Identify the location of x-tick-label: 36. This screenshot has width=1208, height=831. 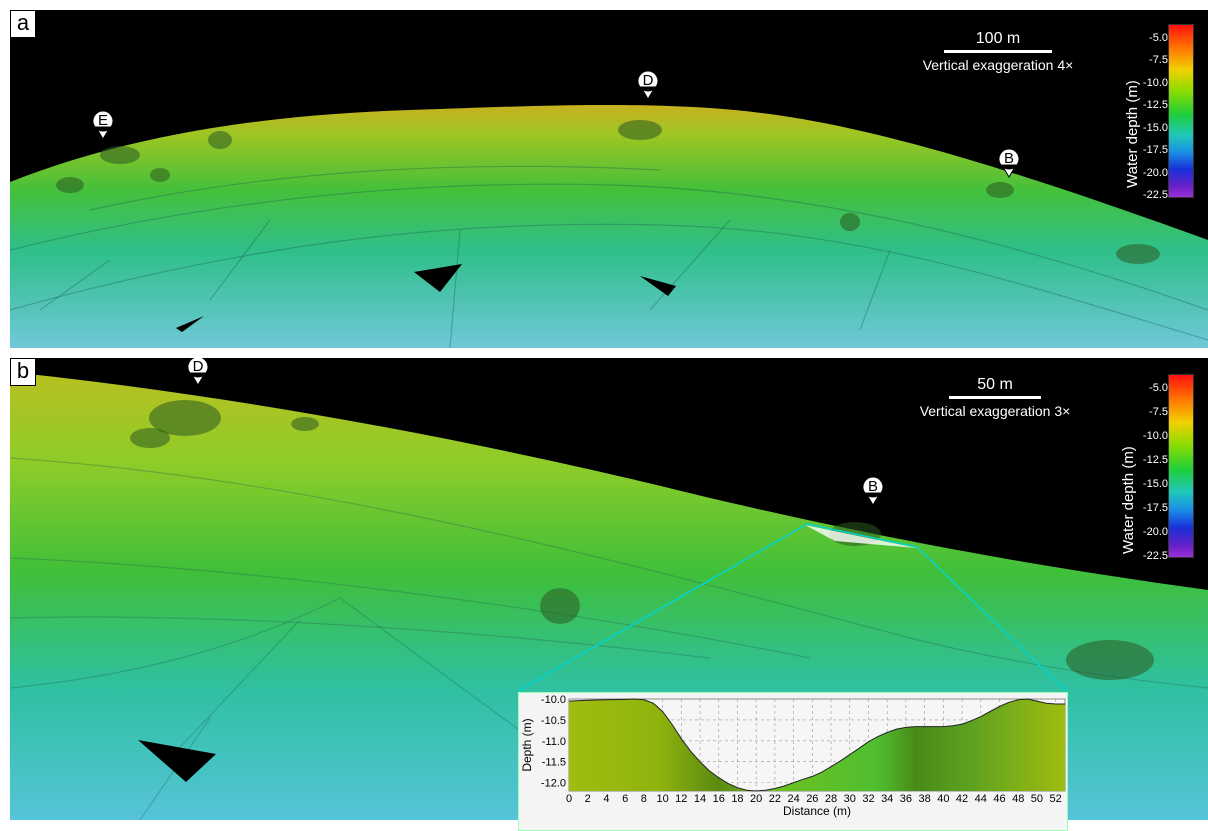
(906, 799).